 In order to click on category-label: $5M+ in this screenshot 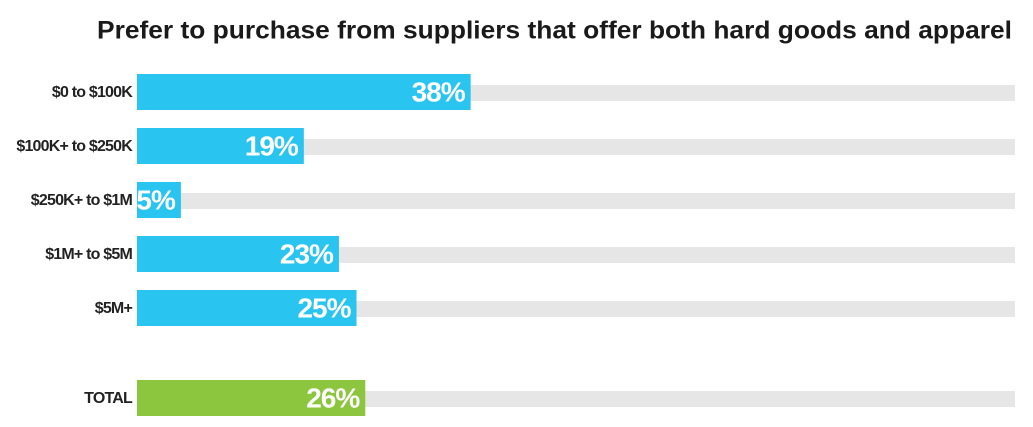, I will do `click(114, 308)`.